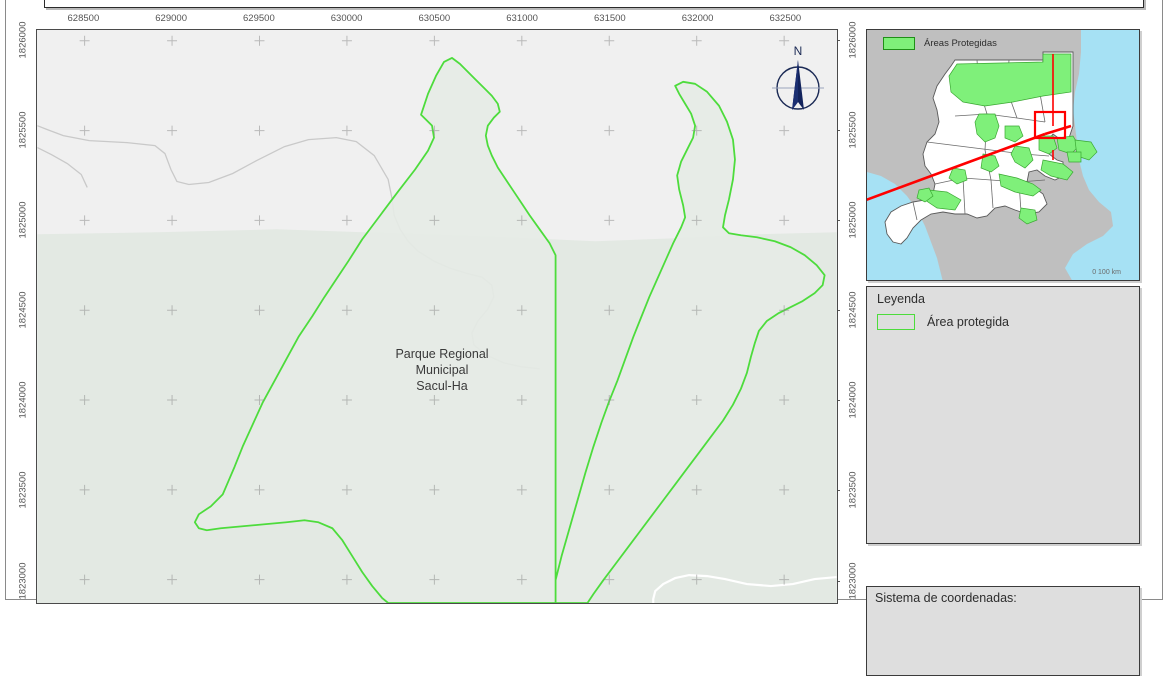 This screenshot has height=676, width=1170. Describe the element at coordinates (442, 354) in the screenshot. I see `feature-label-line-1: Parque Regional` at that location.